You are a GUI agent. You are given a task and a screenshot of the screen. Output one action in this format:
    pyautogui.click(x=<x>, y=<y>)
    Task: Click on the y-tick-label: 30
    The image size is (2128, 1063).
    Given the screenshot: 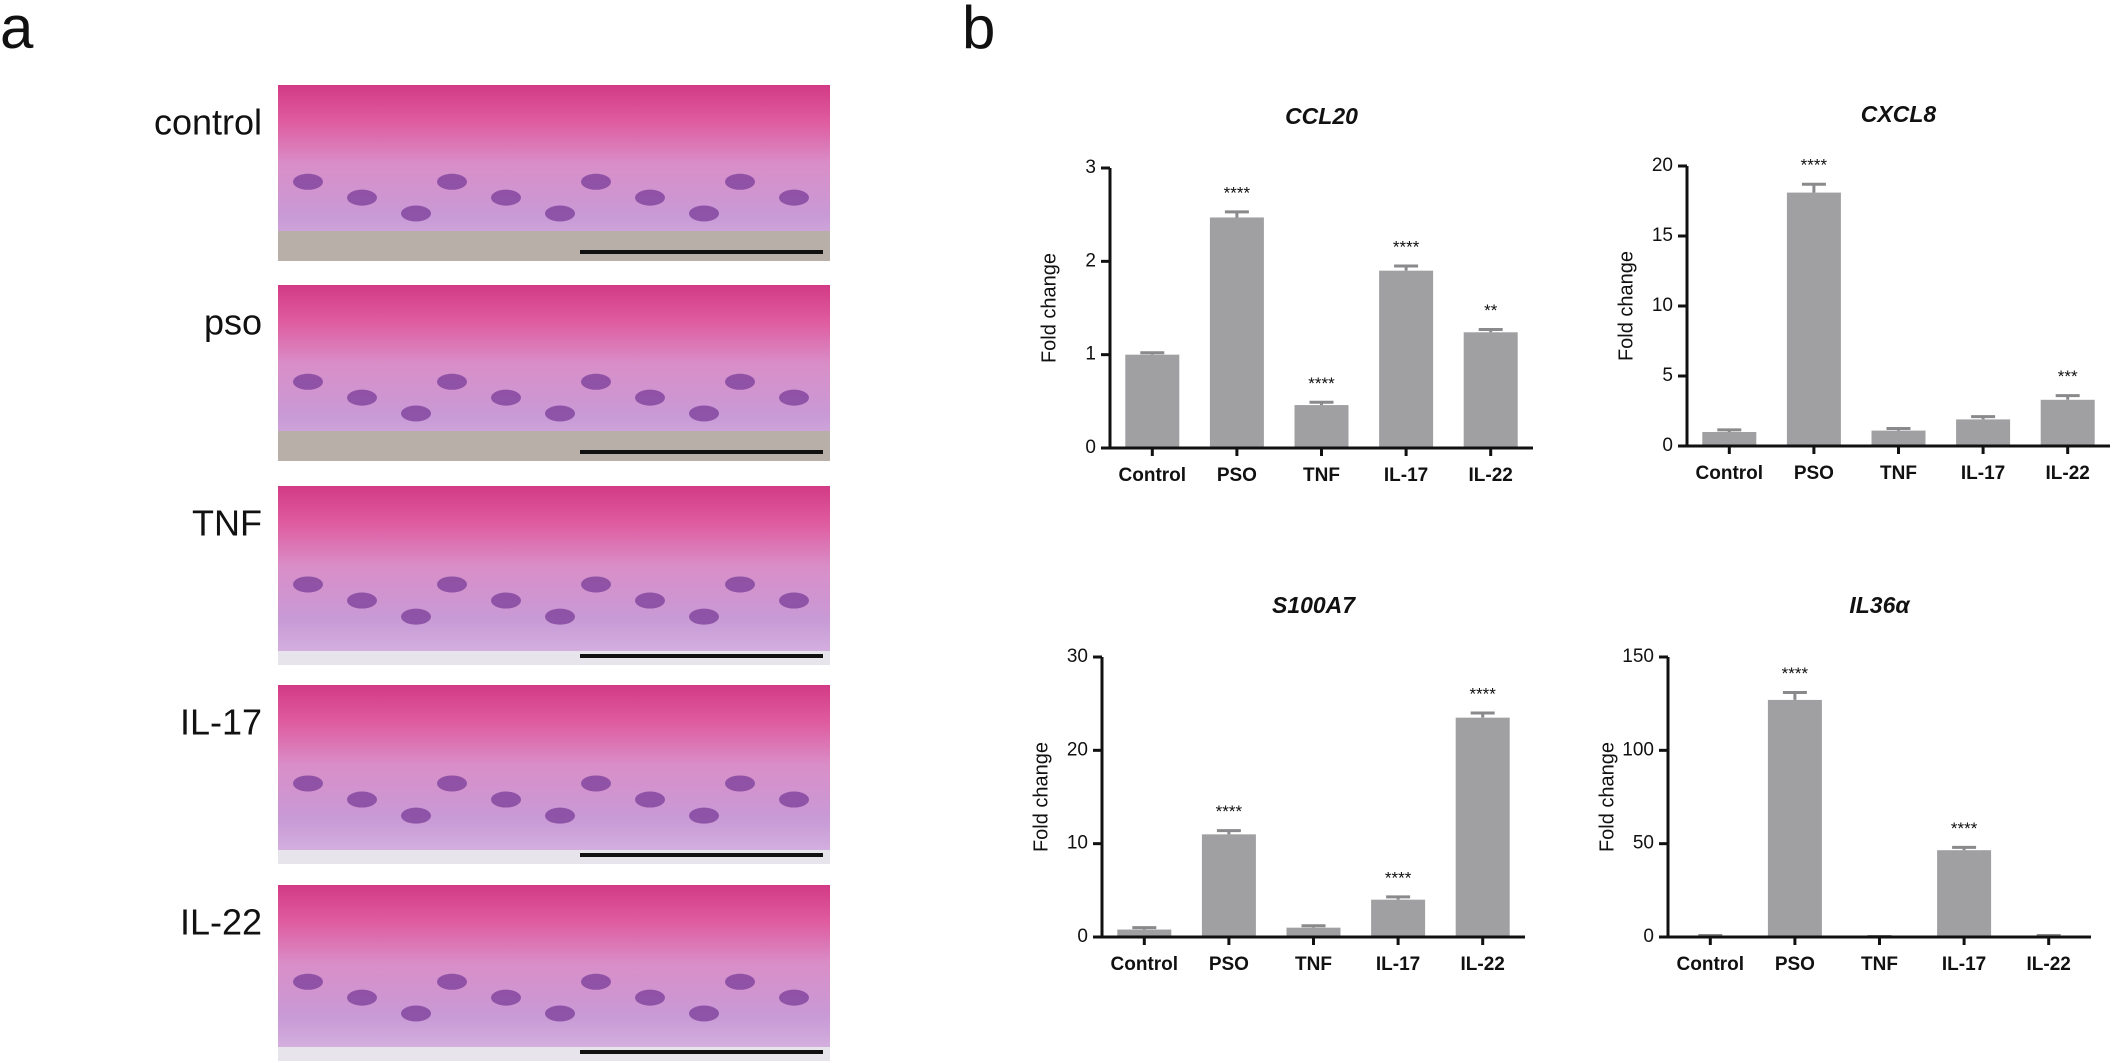 What is the action you would take?
    pyautogui.click(x=1077, y=656)
    